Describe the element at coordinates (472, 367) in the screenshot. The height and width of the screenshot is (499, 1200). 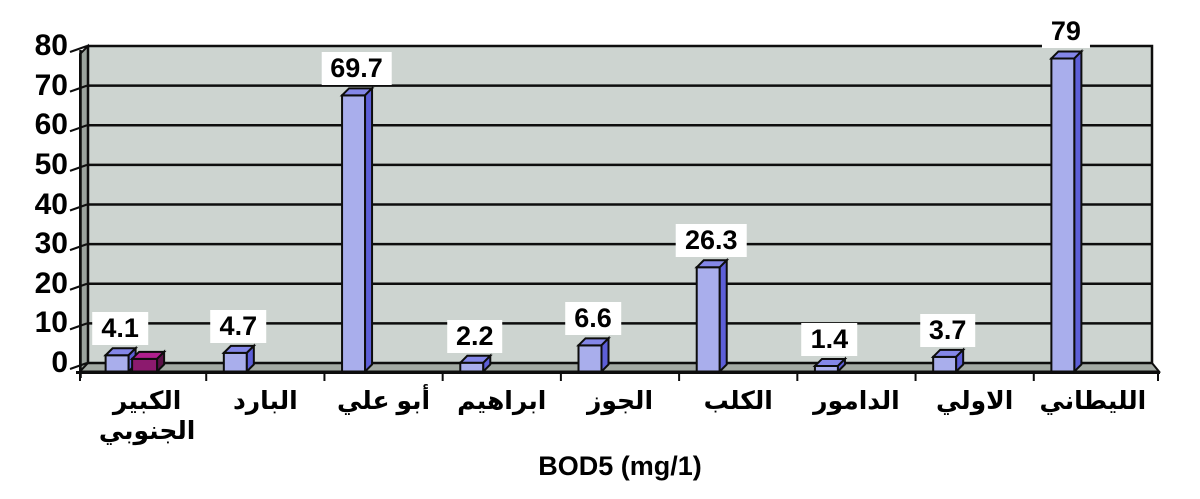
I see `bar-front-s0-c3` at that location.